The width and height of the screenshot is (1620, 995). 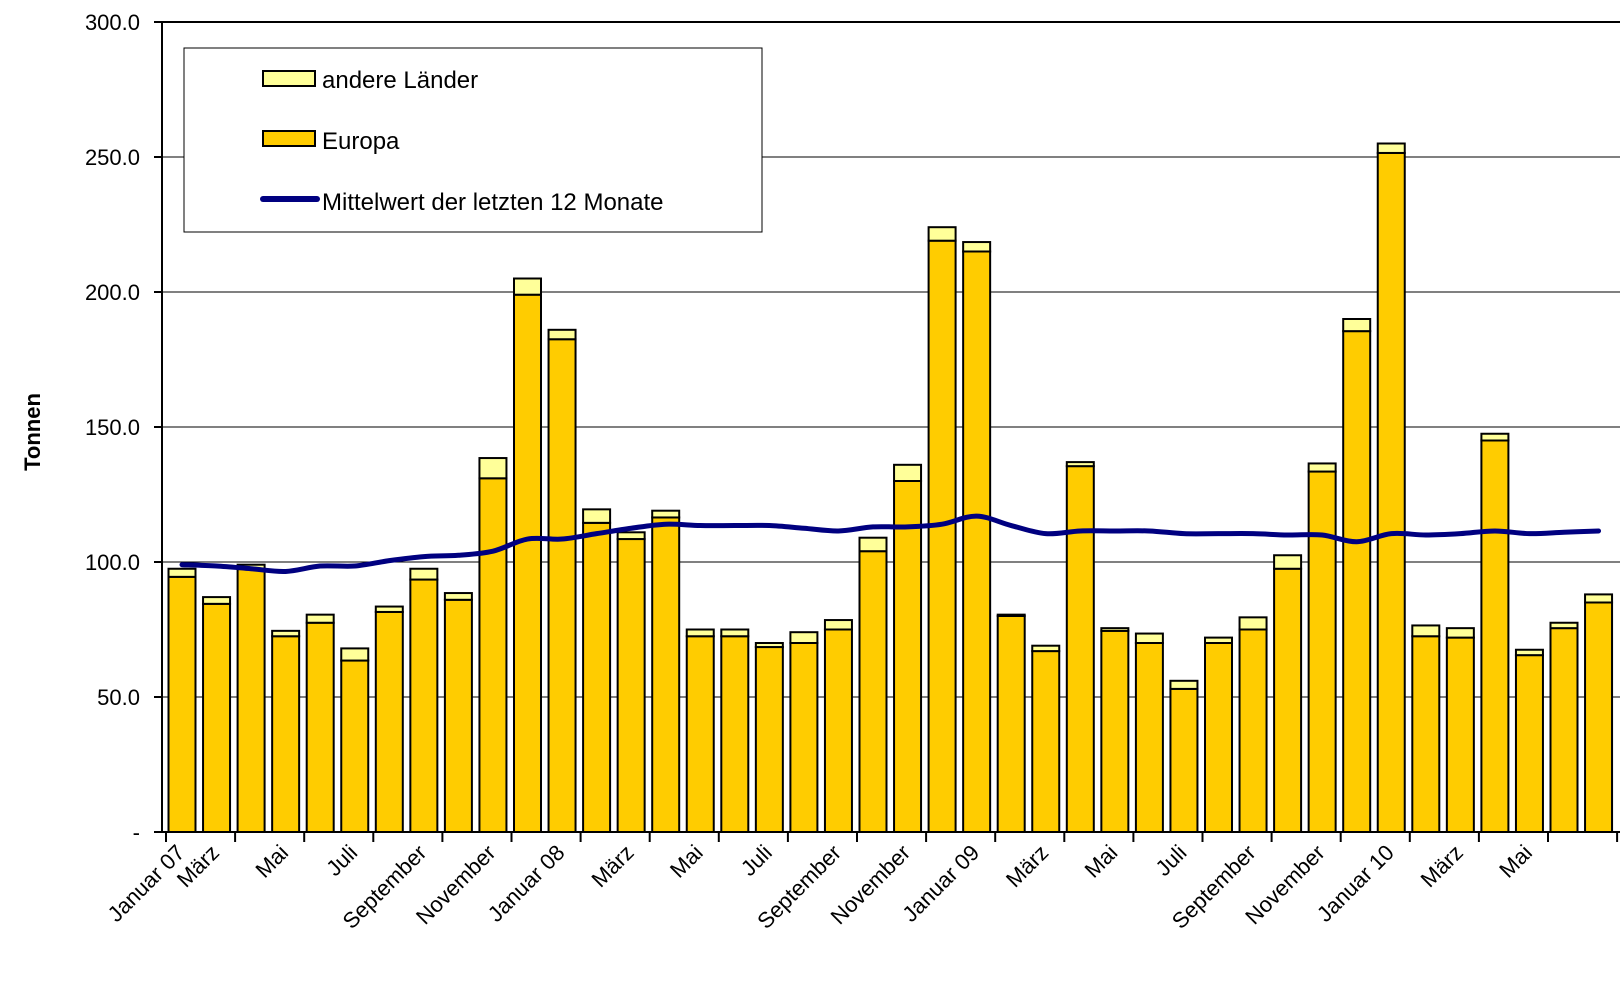 I want to click on legend-label-mean: Mittelwert der letzten 12 Monate, so click(x=493, y=202).